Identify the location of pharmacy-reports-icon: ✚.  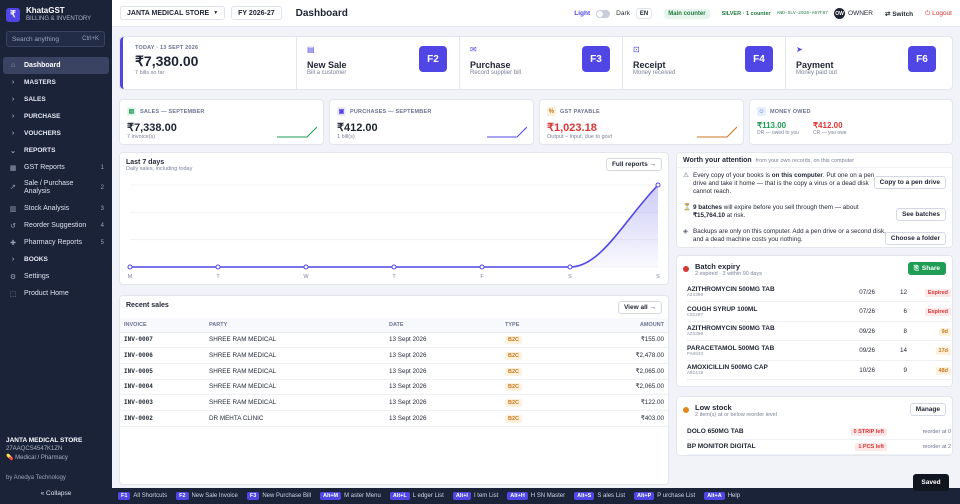
(13, 243).